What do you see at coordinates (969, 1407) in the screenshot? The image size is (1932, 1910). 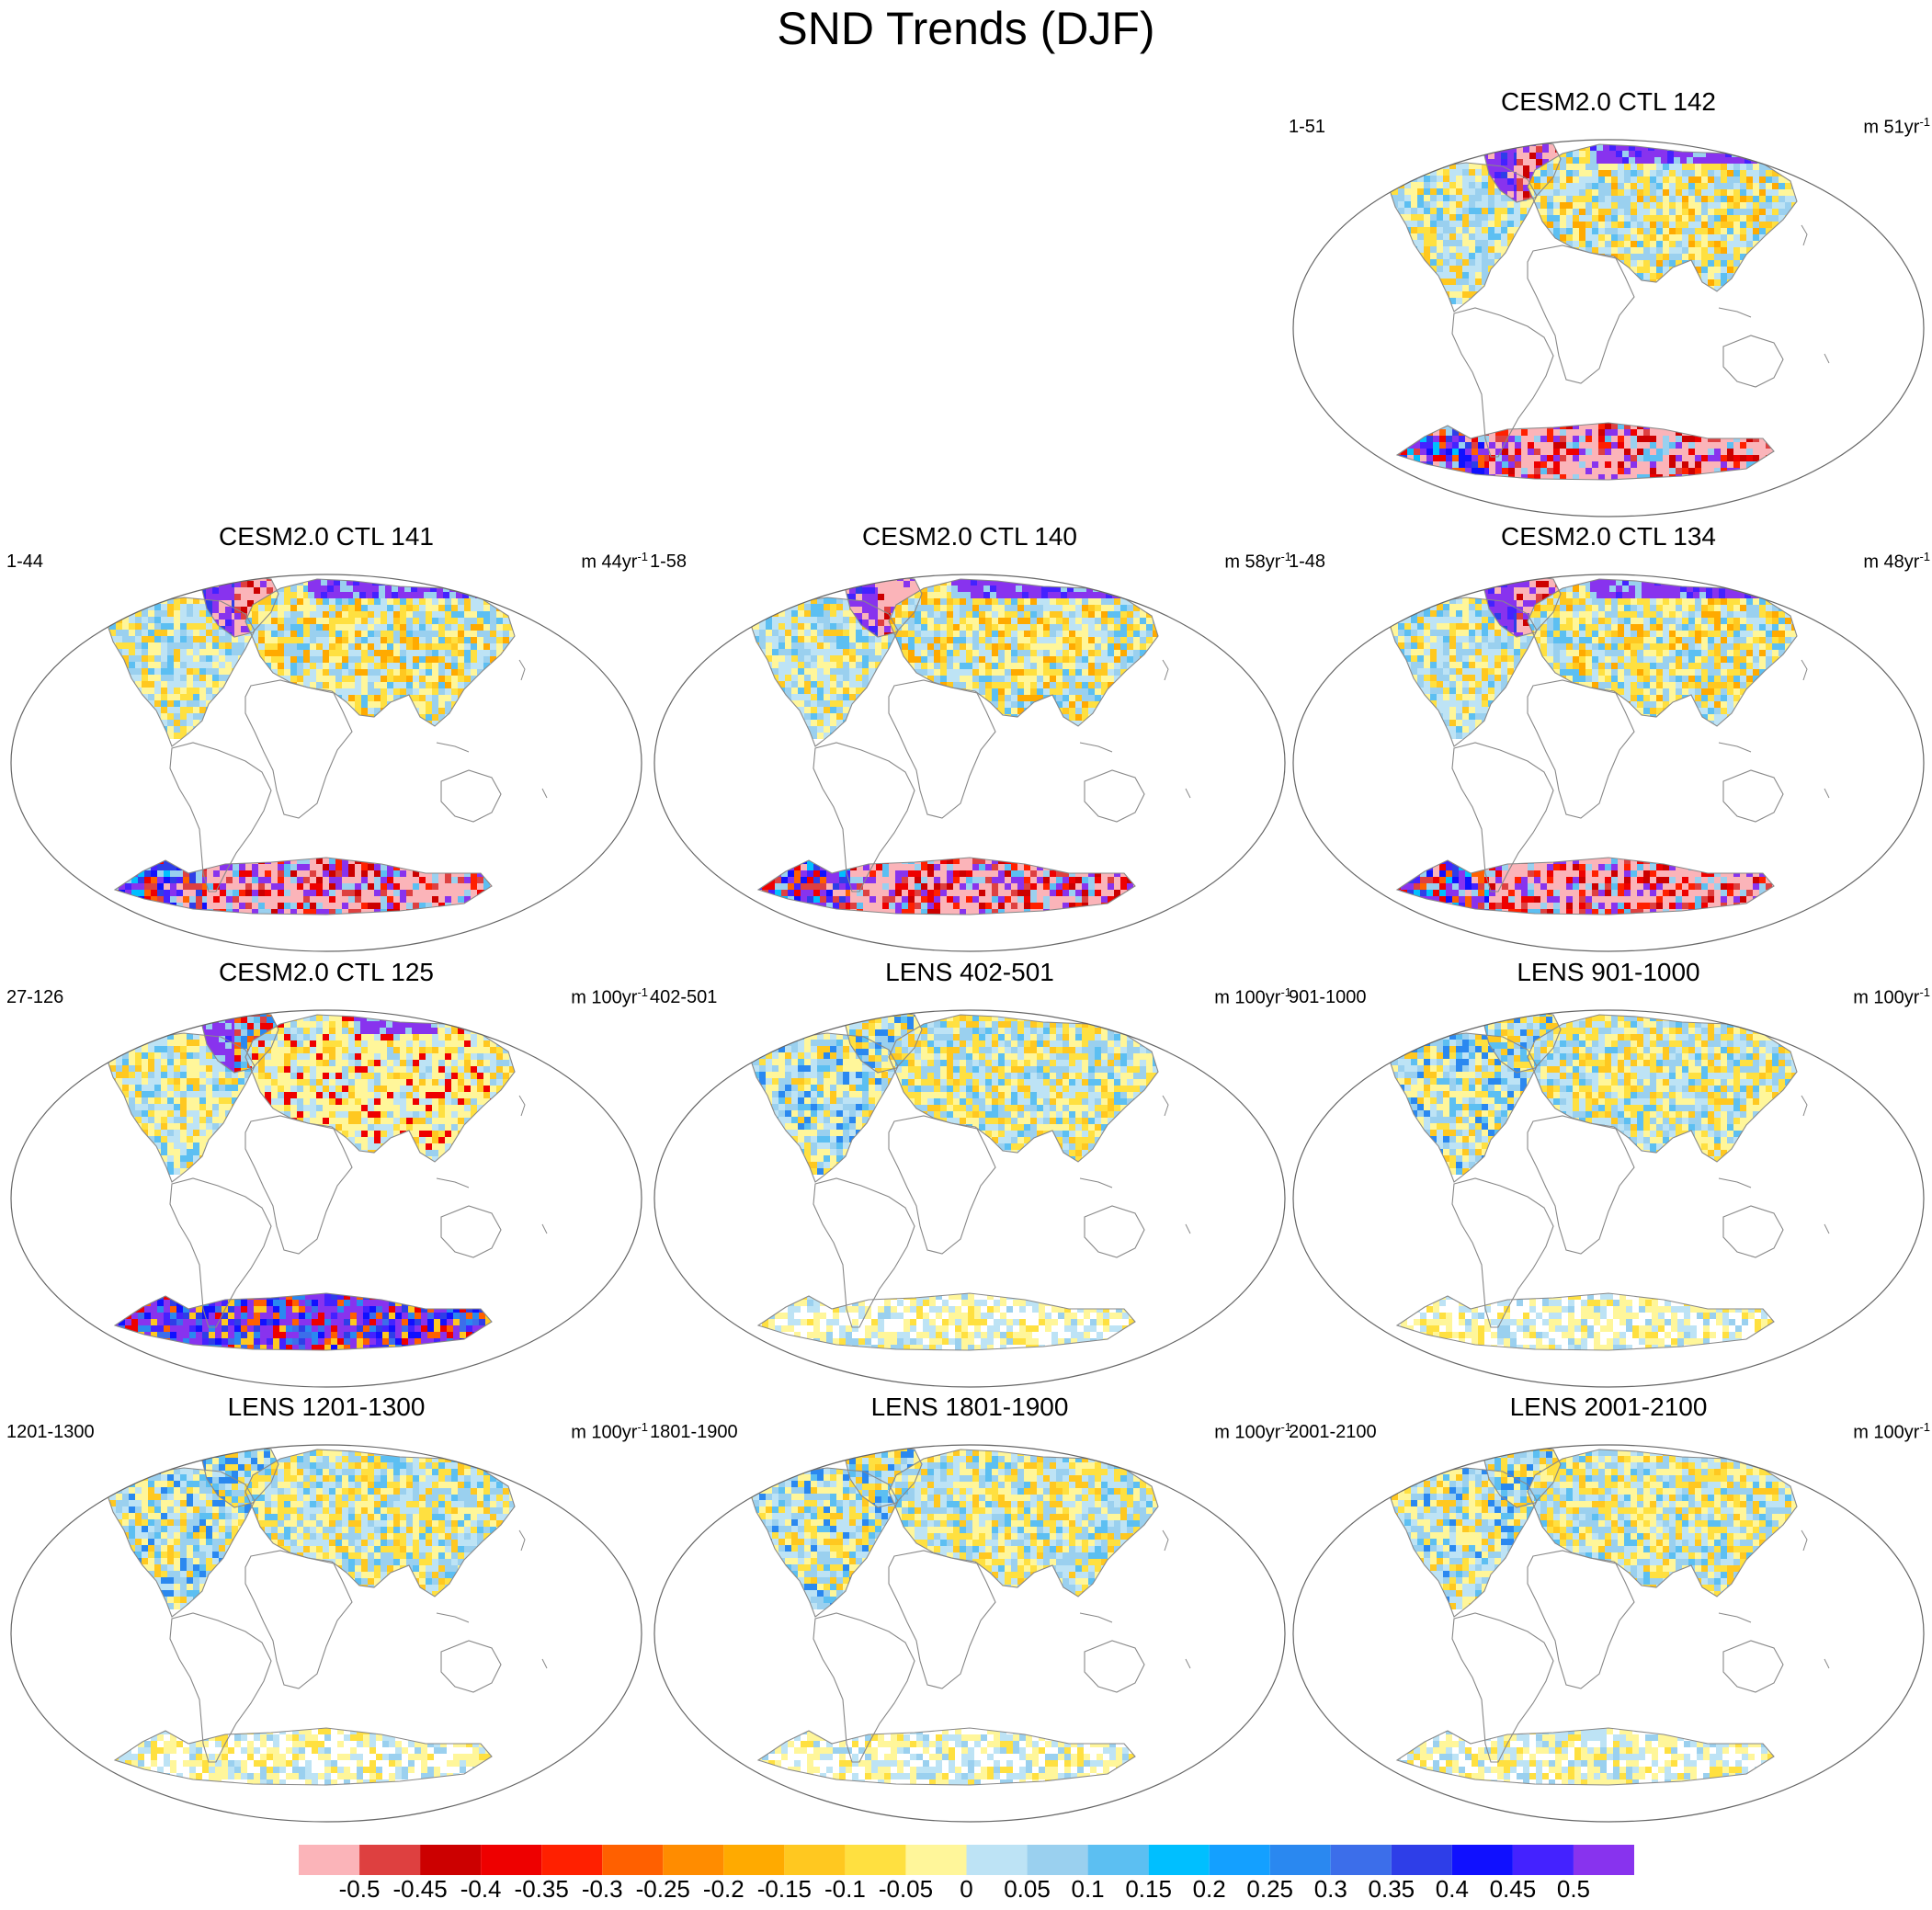 I see `panel-title: LENS 1801-1900` at bounding box center [969, 1407].